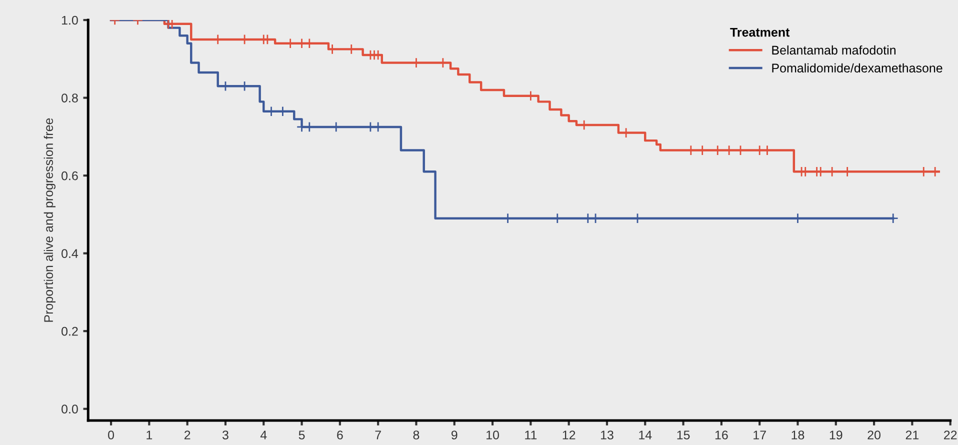 This screenshot has height=445, width=958. What do you see at coordinates (760, 435) in the screenshot?
I see `x-tick-label: 17` at bounding box center [760, 435].